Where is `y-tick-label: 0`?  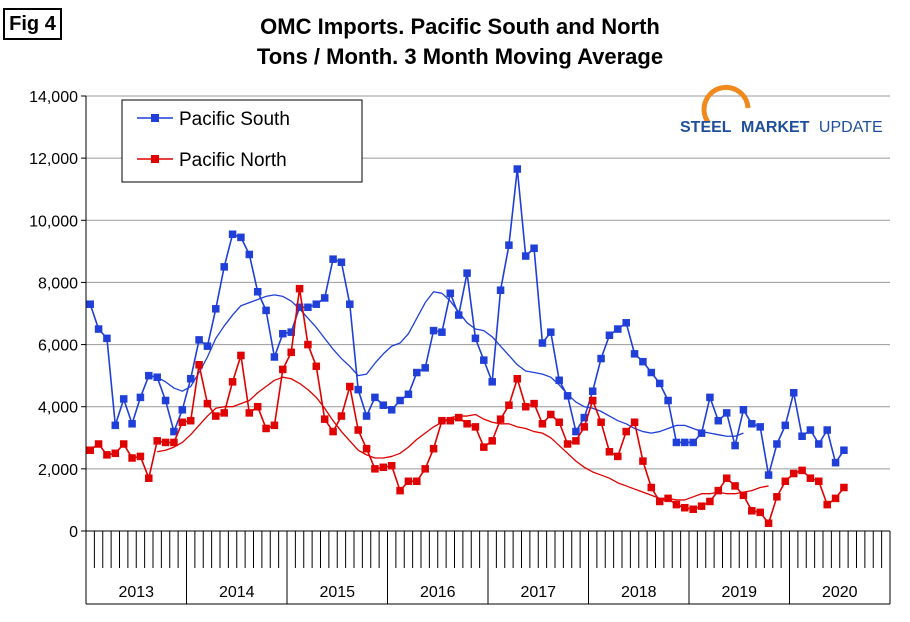
y-tick-label: 0 is located at coordinates (73, 532).